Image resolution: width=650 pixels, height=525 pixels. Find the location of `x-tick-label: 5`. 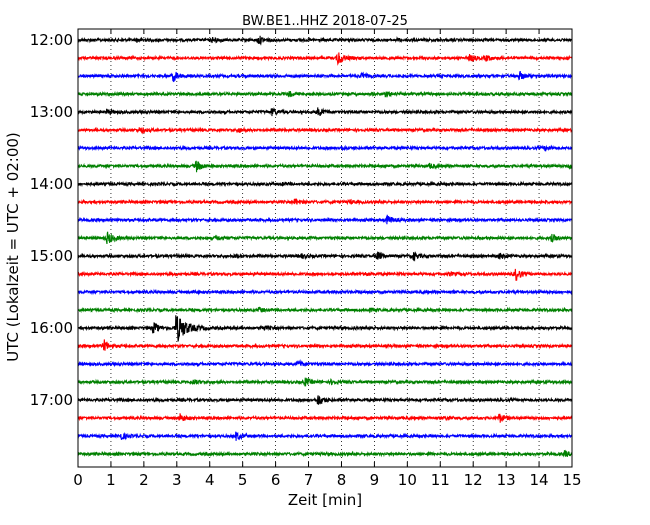

x-tick-label: 5 is located at coordinates (243, 480).